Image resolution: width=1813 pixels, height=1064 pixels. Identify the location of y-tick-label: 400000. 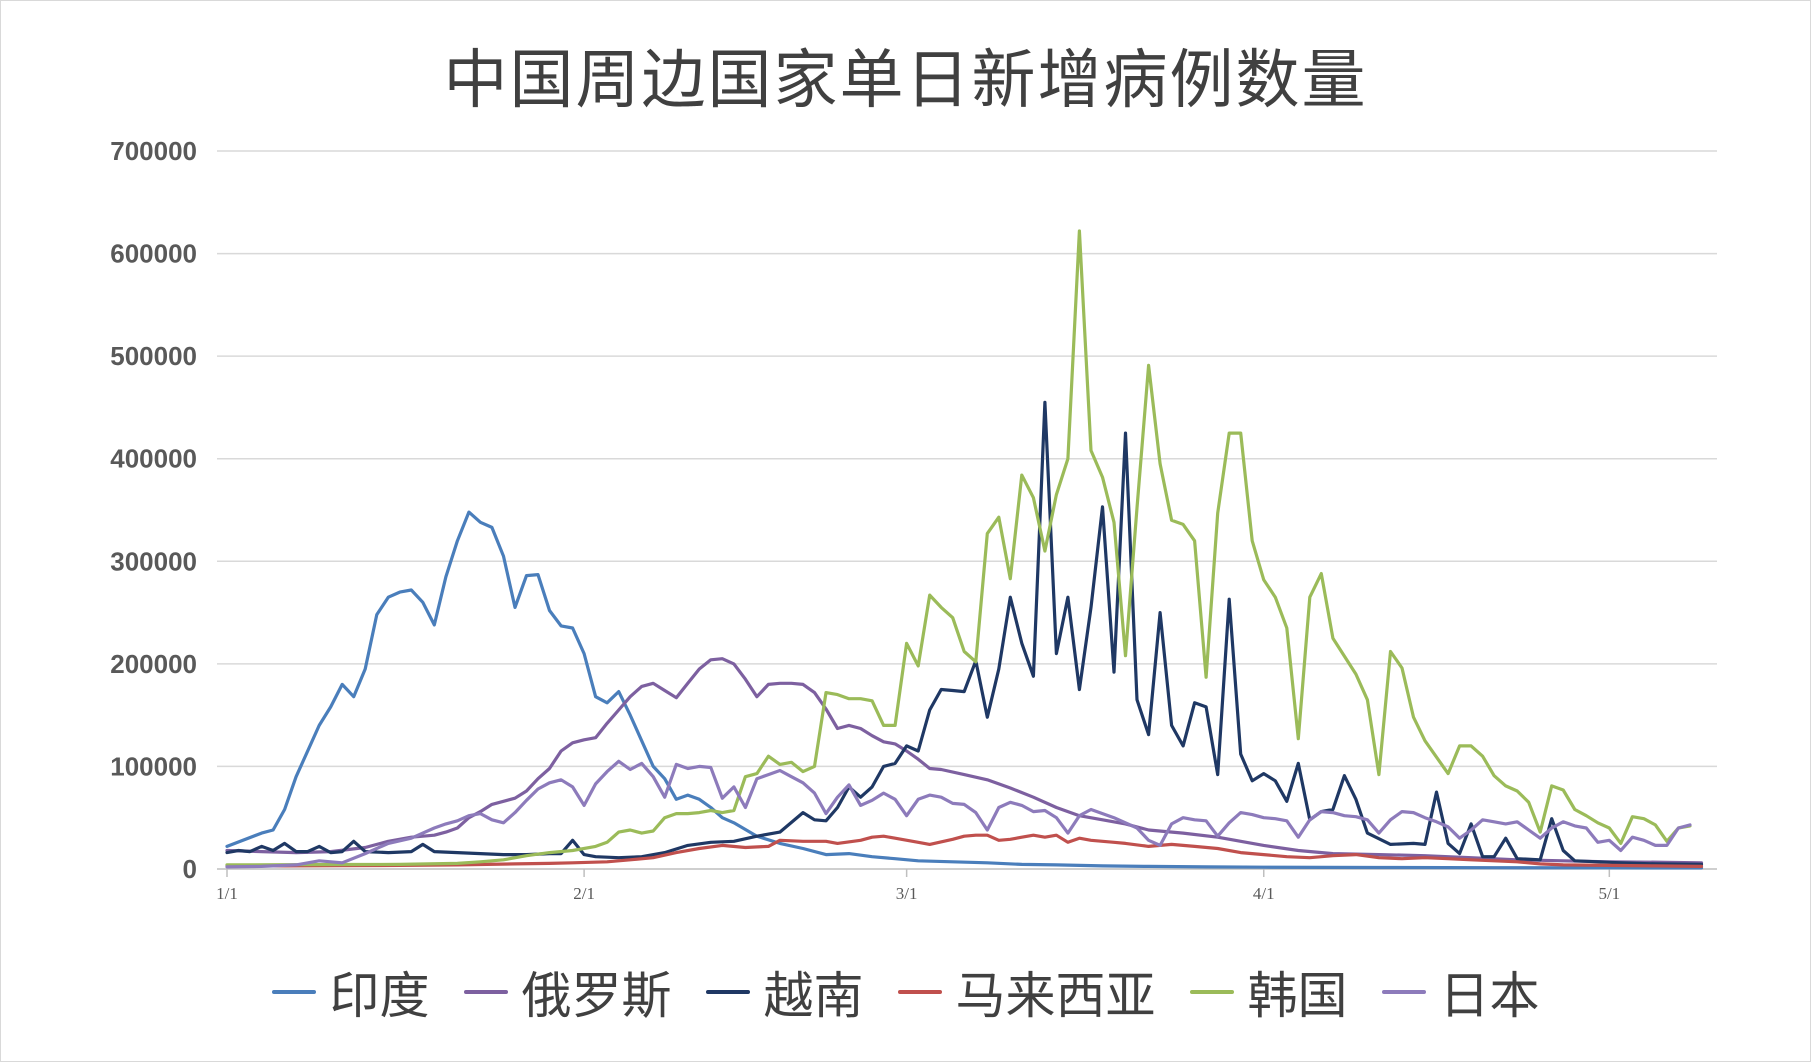
(153, 459).